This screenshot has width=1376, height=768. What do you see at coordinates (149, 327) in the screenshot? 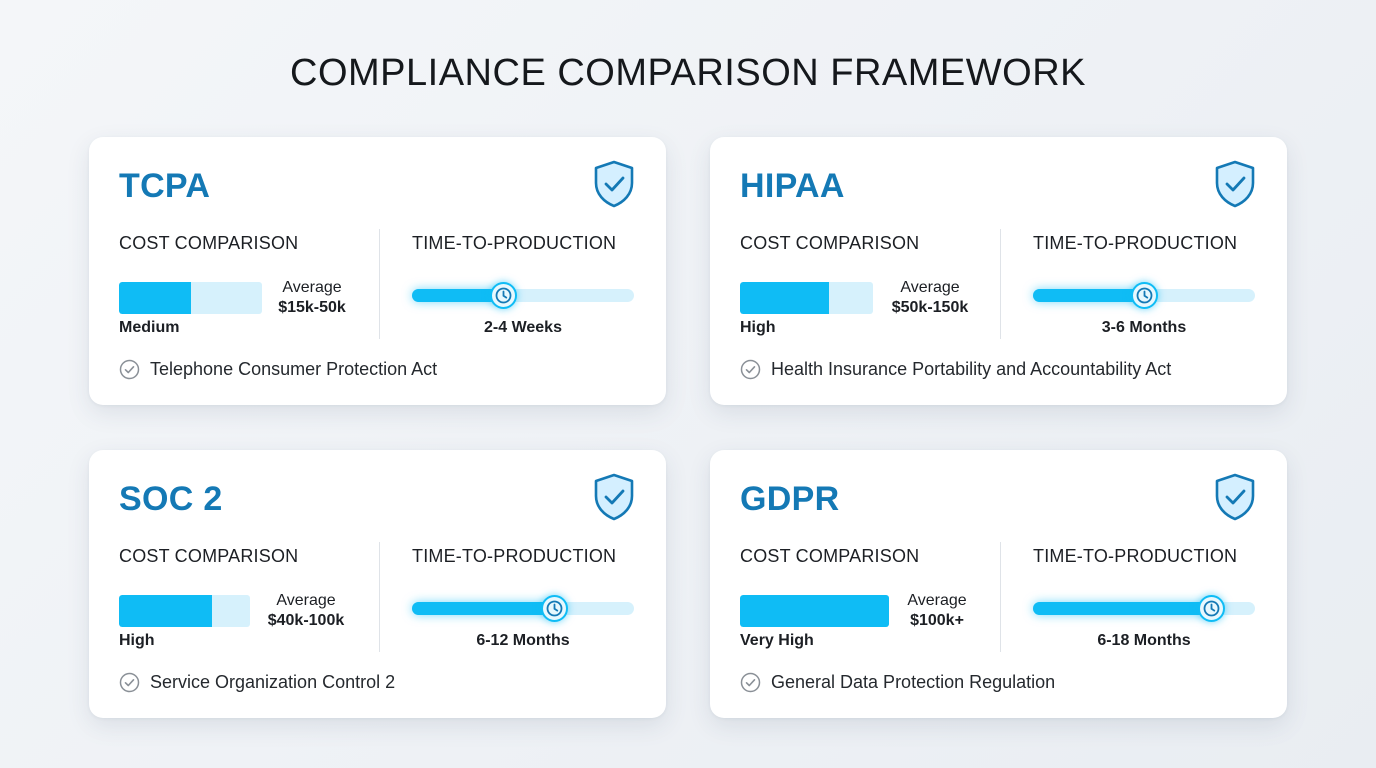
I see `cost-level: Medium` at bounding box center [149, 327].